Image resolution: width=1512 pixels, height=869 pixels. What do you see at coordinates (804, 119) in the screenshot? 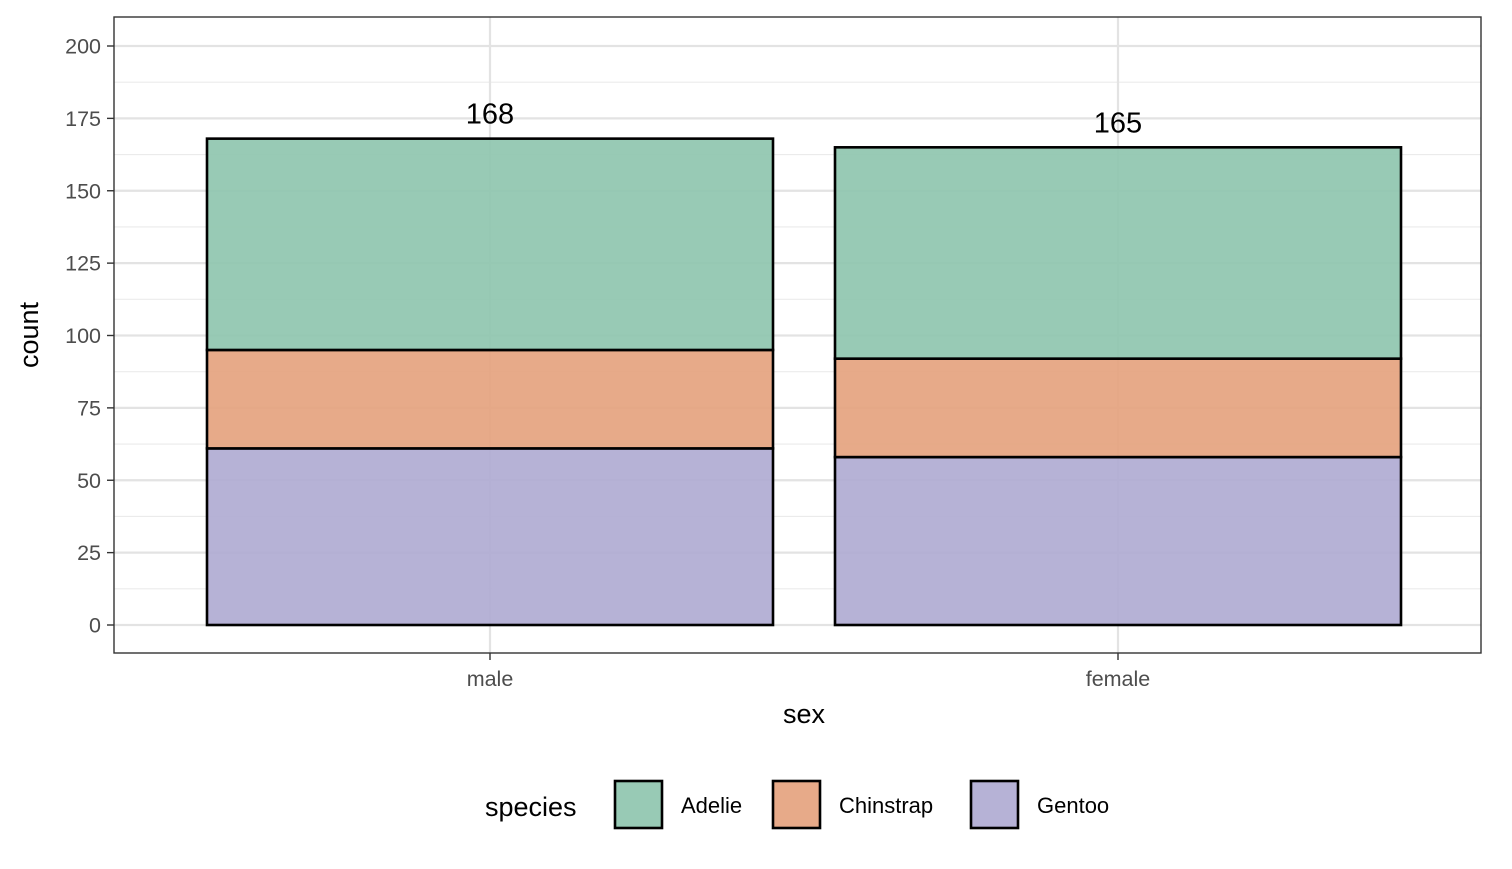
I see `total-labels: 168 165` at bounding box center [804, 119].